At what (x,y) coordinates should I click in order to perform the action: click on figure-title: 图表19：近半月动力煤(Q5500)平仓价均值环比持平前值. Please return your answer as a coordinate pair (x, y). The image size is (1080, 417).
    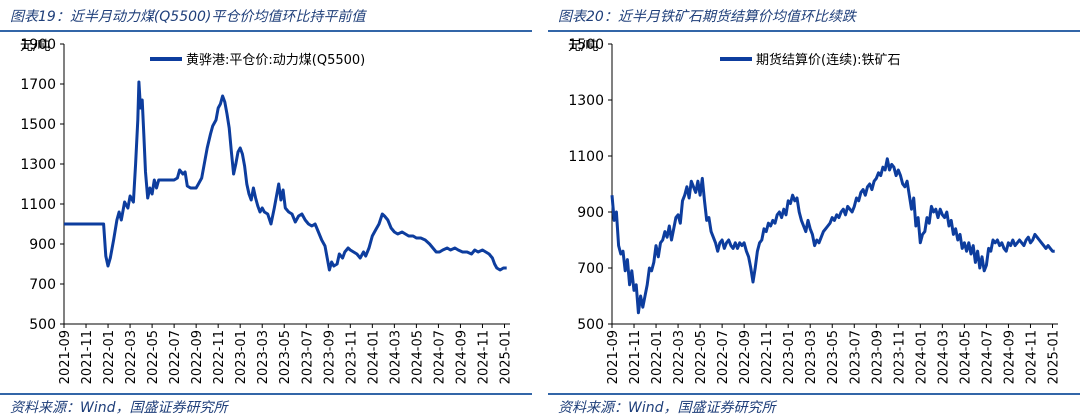
    Looking at the image, I should click on (188, 17).